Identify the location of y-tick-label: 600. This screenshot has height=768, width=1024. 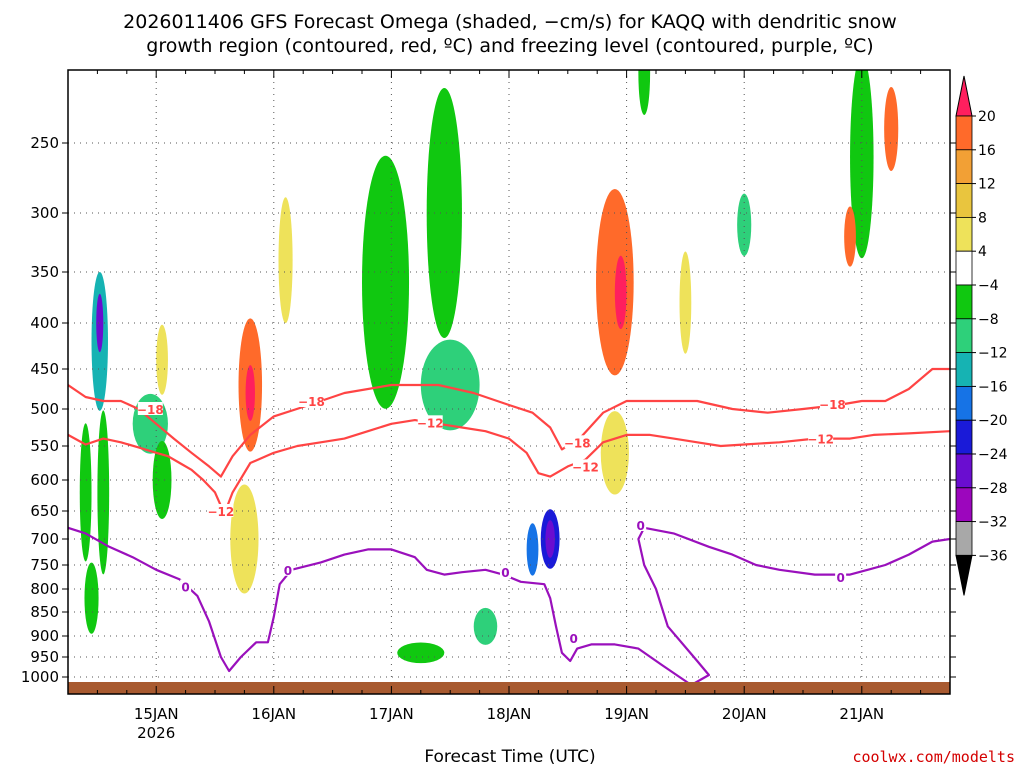
(44, 480).